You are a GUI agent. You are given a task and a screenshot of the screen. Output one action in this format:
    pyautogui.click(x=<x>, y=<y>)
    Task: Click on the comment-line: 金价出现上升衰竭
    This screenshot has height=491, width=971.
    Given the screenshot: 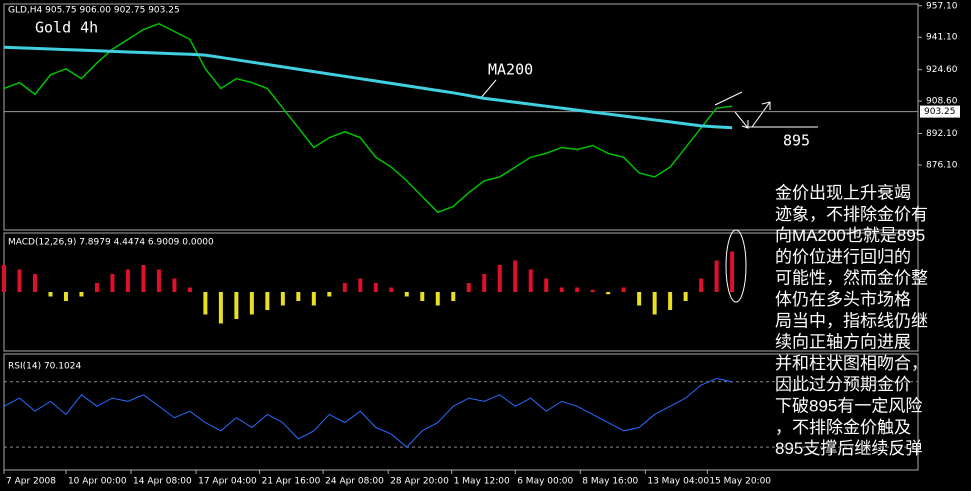 What is the action you would take?
    pyautogui.click(x=843, y=192)
    